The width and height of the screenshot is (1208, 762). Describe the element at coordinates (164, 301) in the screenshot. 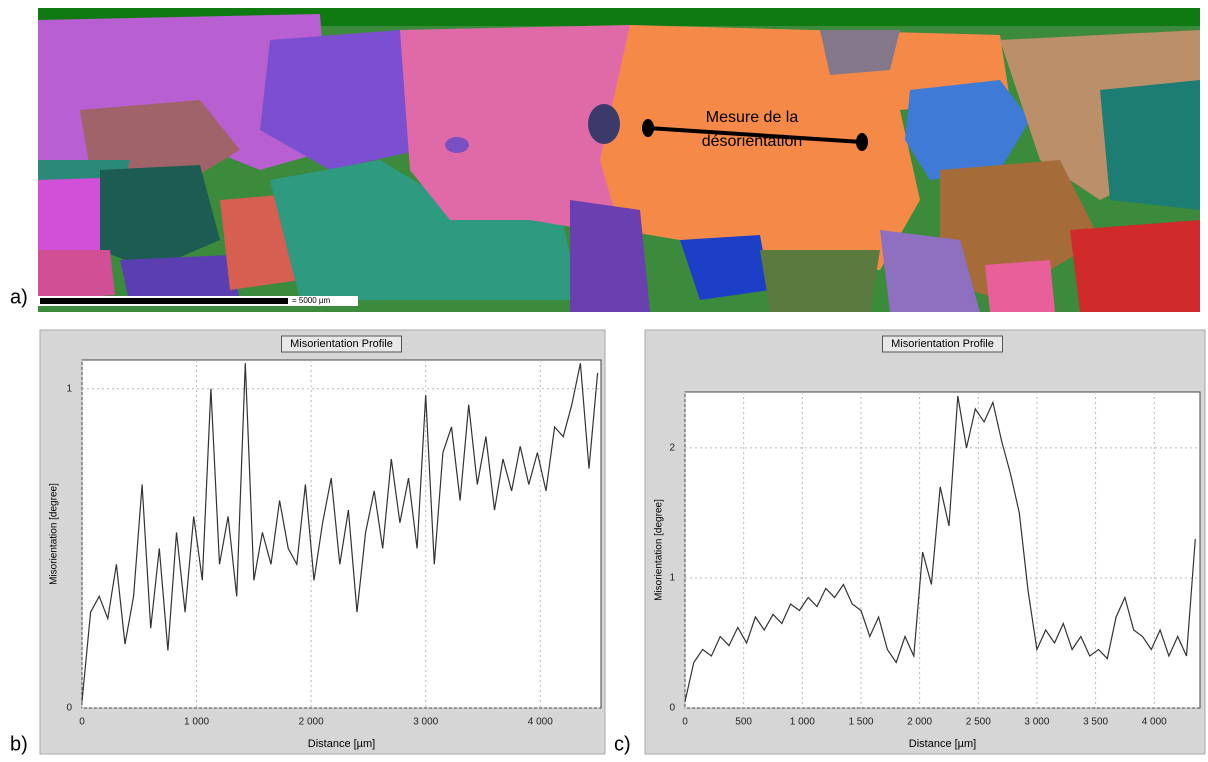

I see `scale-bar` at that location.